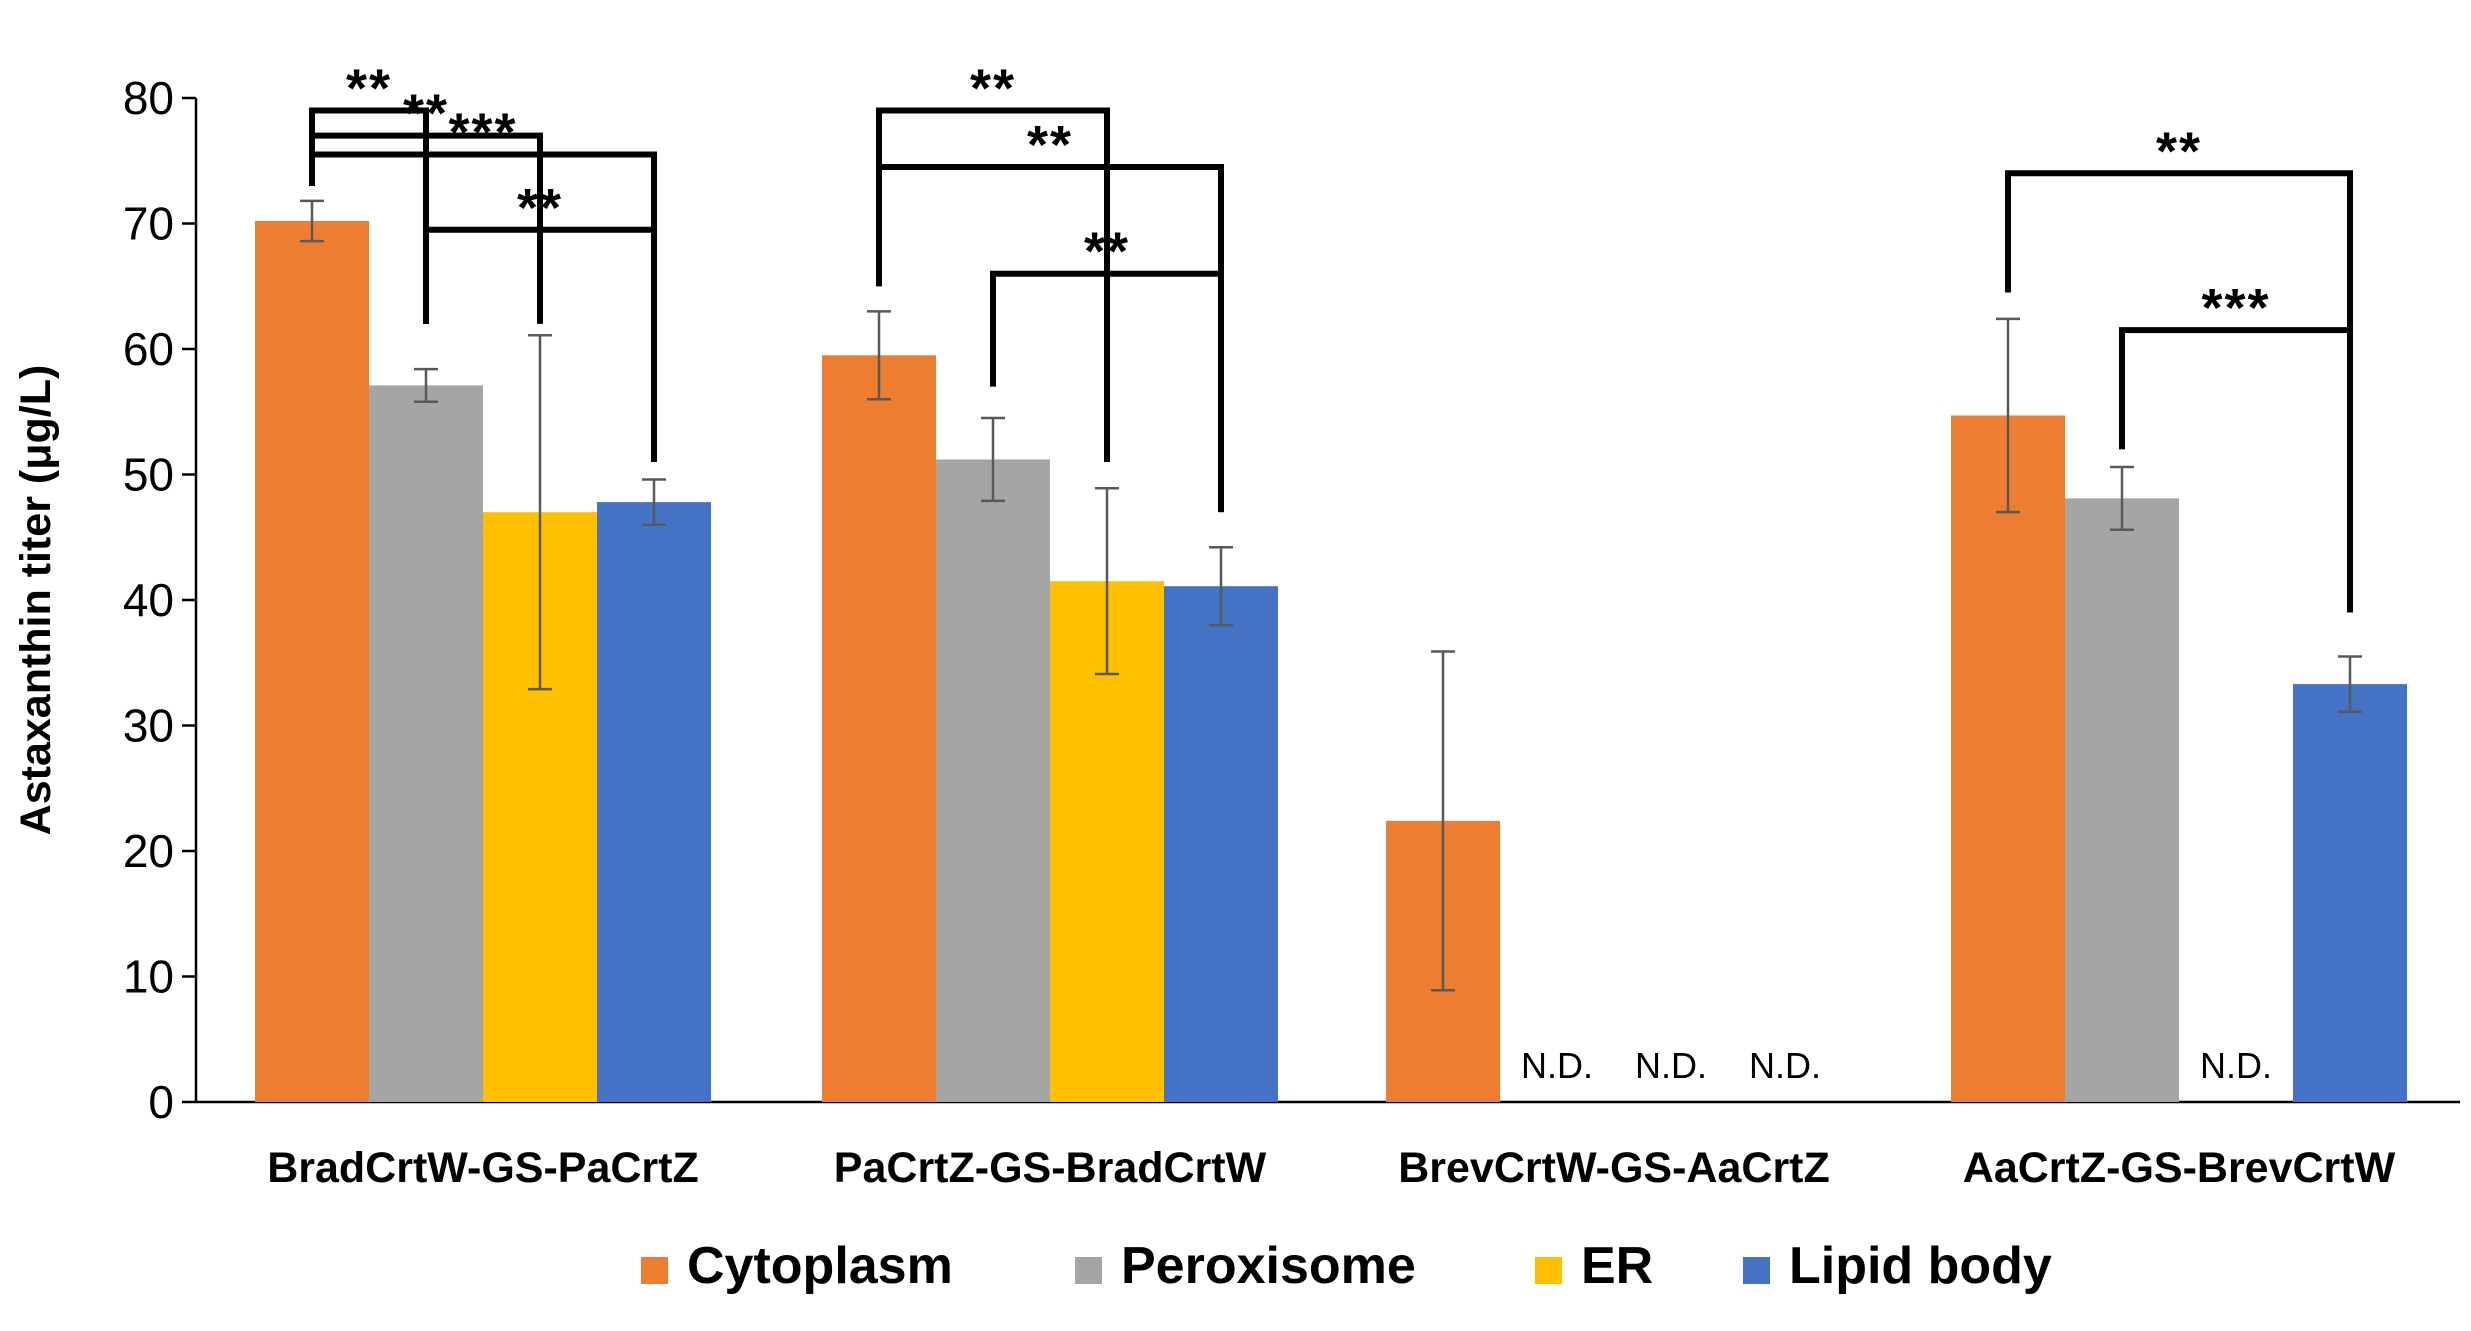 This screenshot has width=2471, height=1331. Describe the element at coordinates (820, 1266) in the screenshot. I see `legend-label: Cytoplasm` at that location.